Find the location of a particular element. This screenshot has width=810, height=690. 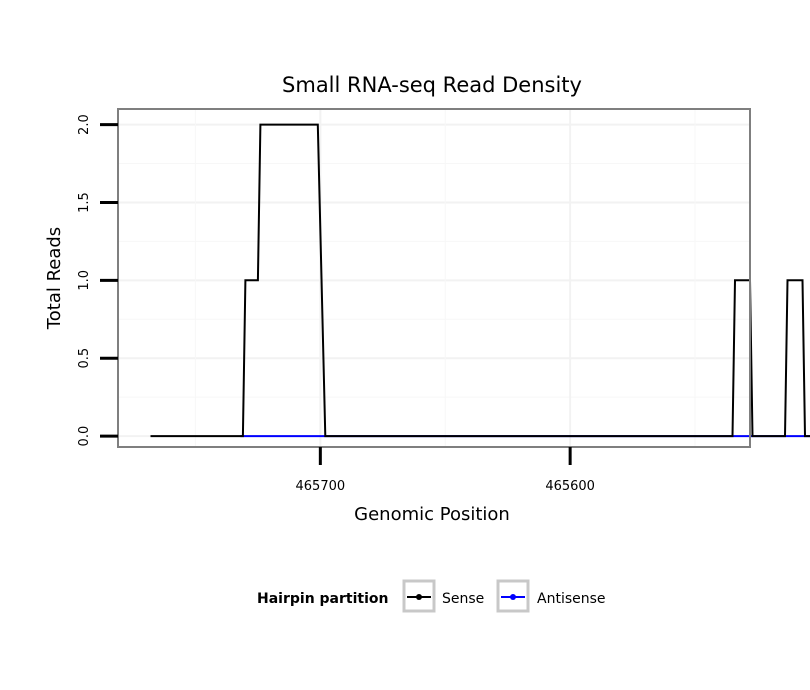

x-tick-label: 465600 is located at coordinates (570, 486).